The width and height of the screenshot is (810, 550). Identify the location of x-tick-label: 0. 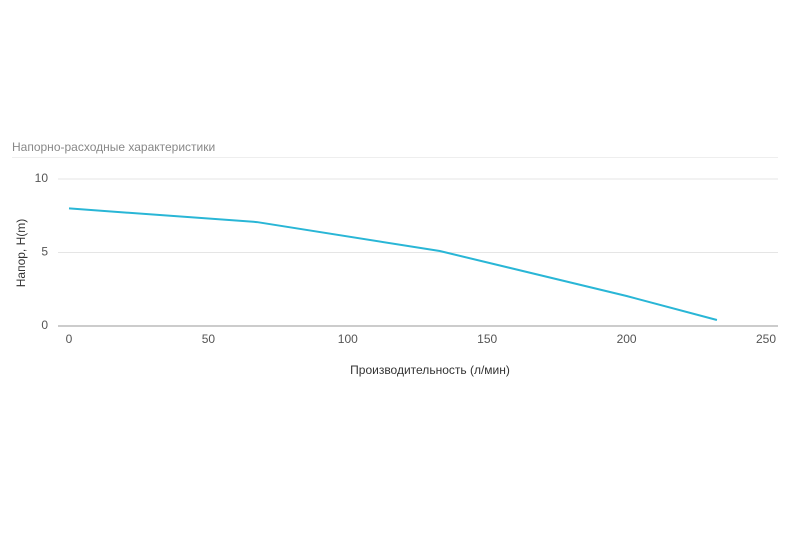
(69, 339).